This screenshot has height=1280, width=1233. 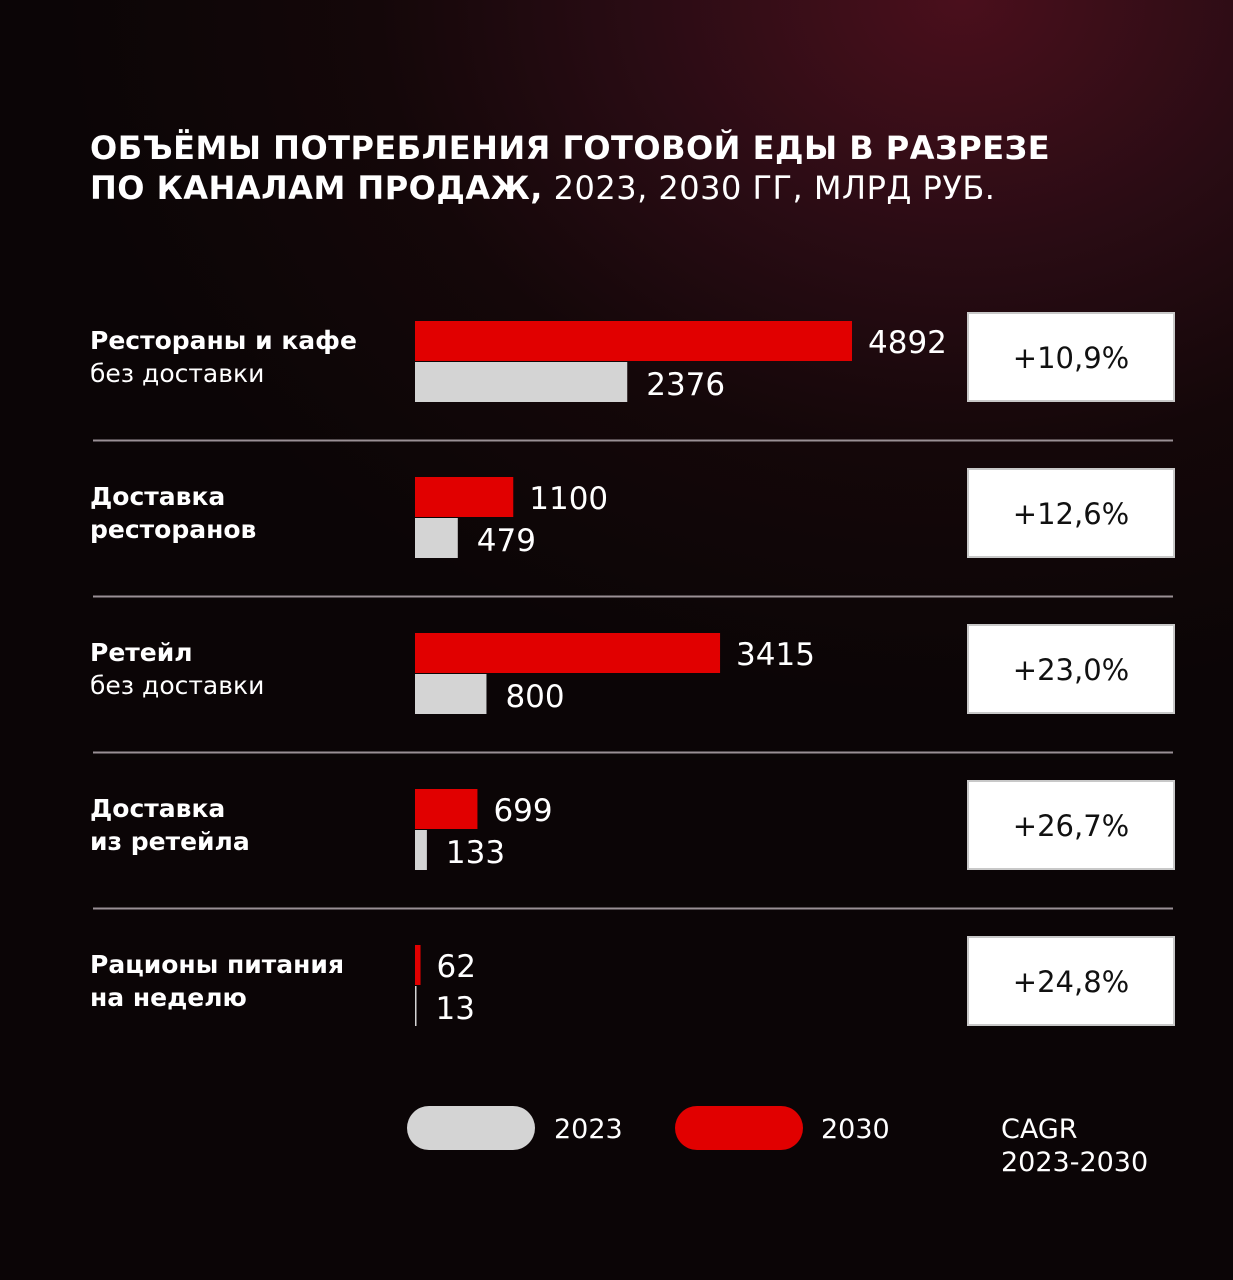 What do you see at coordinates (1039, 1129) in the screenshot?
I see `legend-cagr-label: CAGR` at bounding box center [1039, 1129].